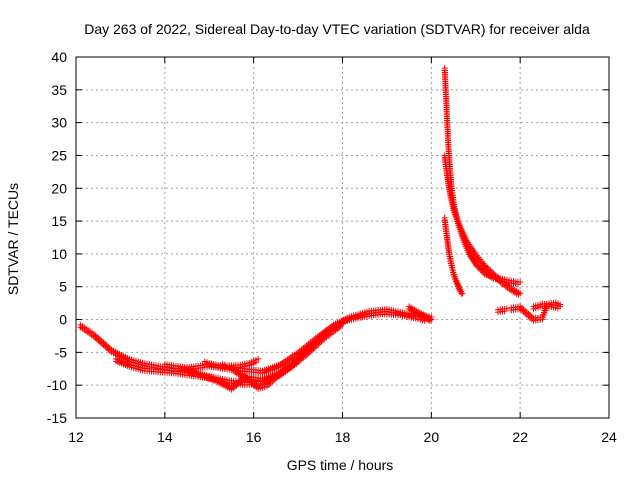  Describe the element at coordinates (432, 437) in the screenshot. I see `x-tick-label: 20` at that location.